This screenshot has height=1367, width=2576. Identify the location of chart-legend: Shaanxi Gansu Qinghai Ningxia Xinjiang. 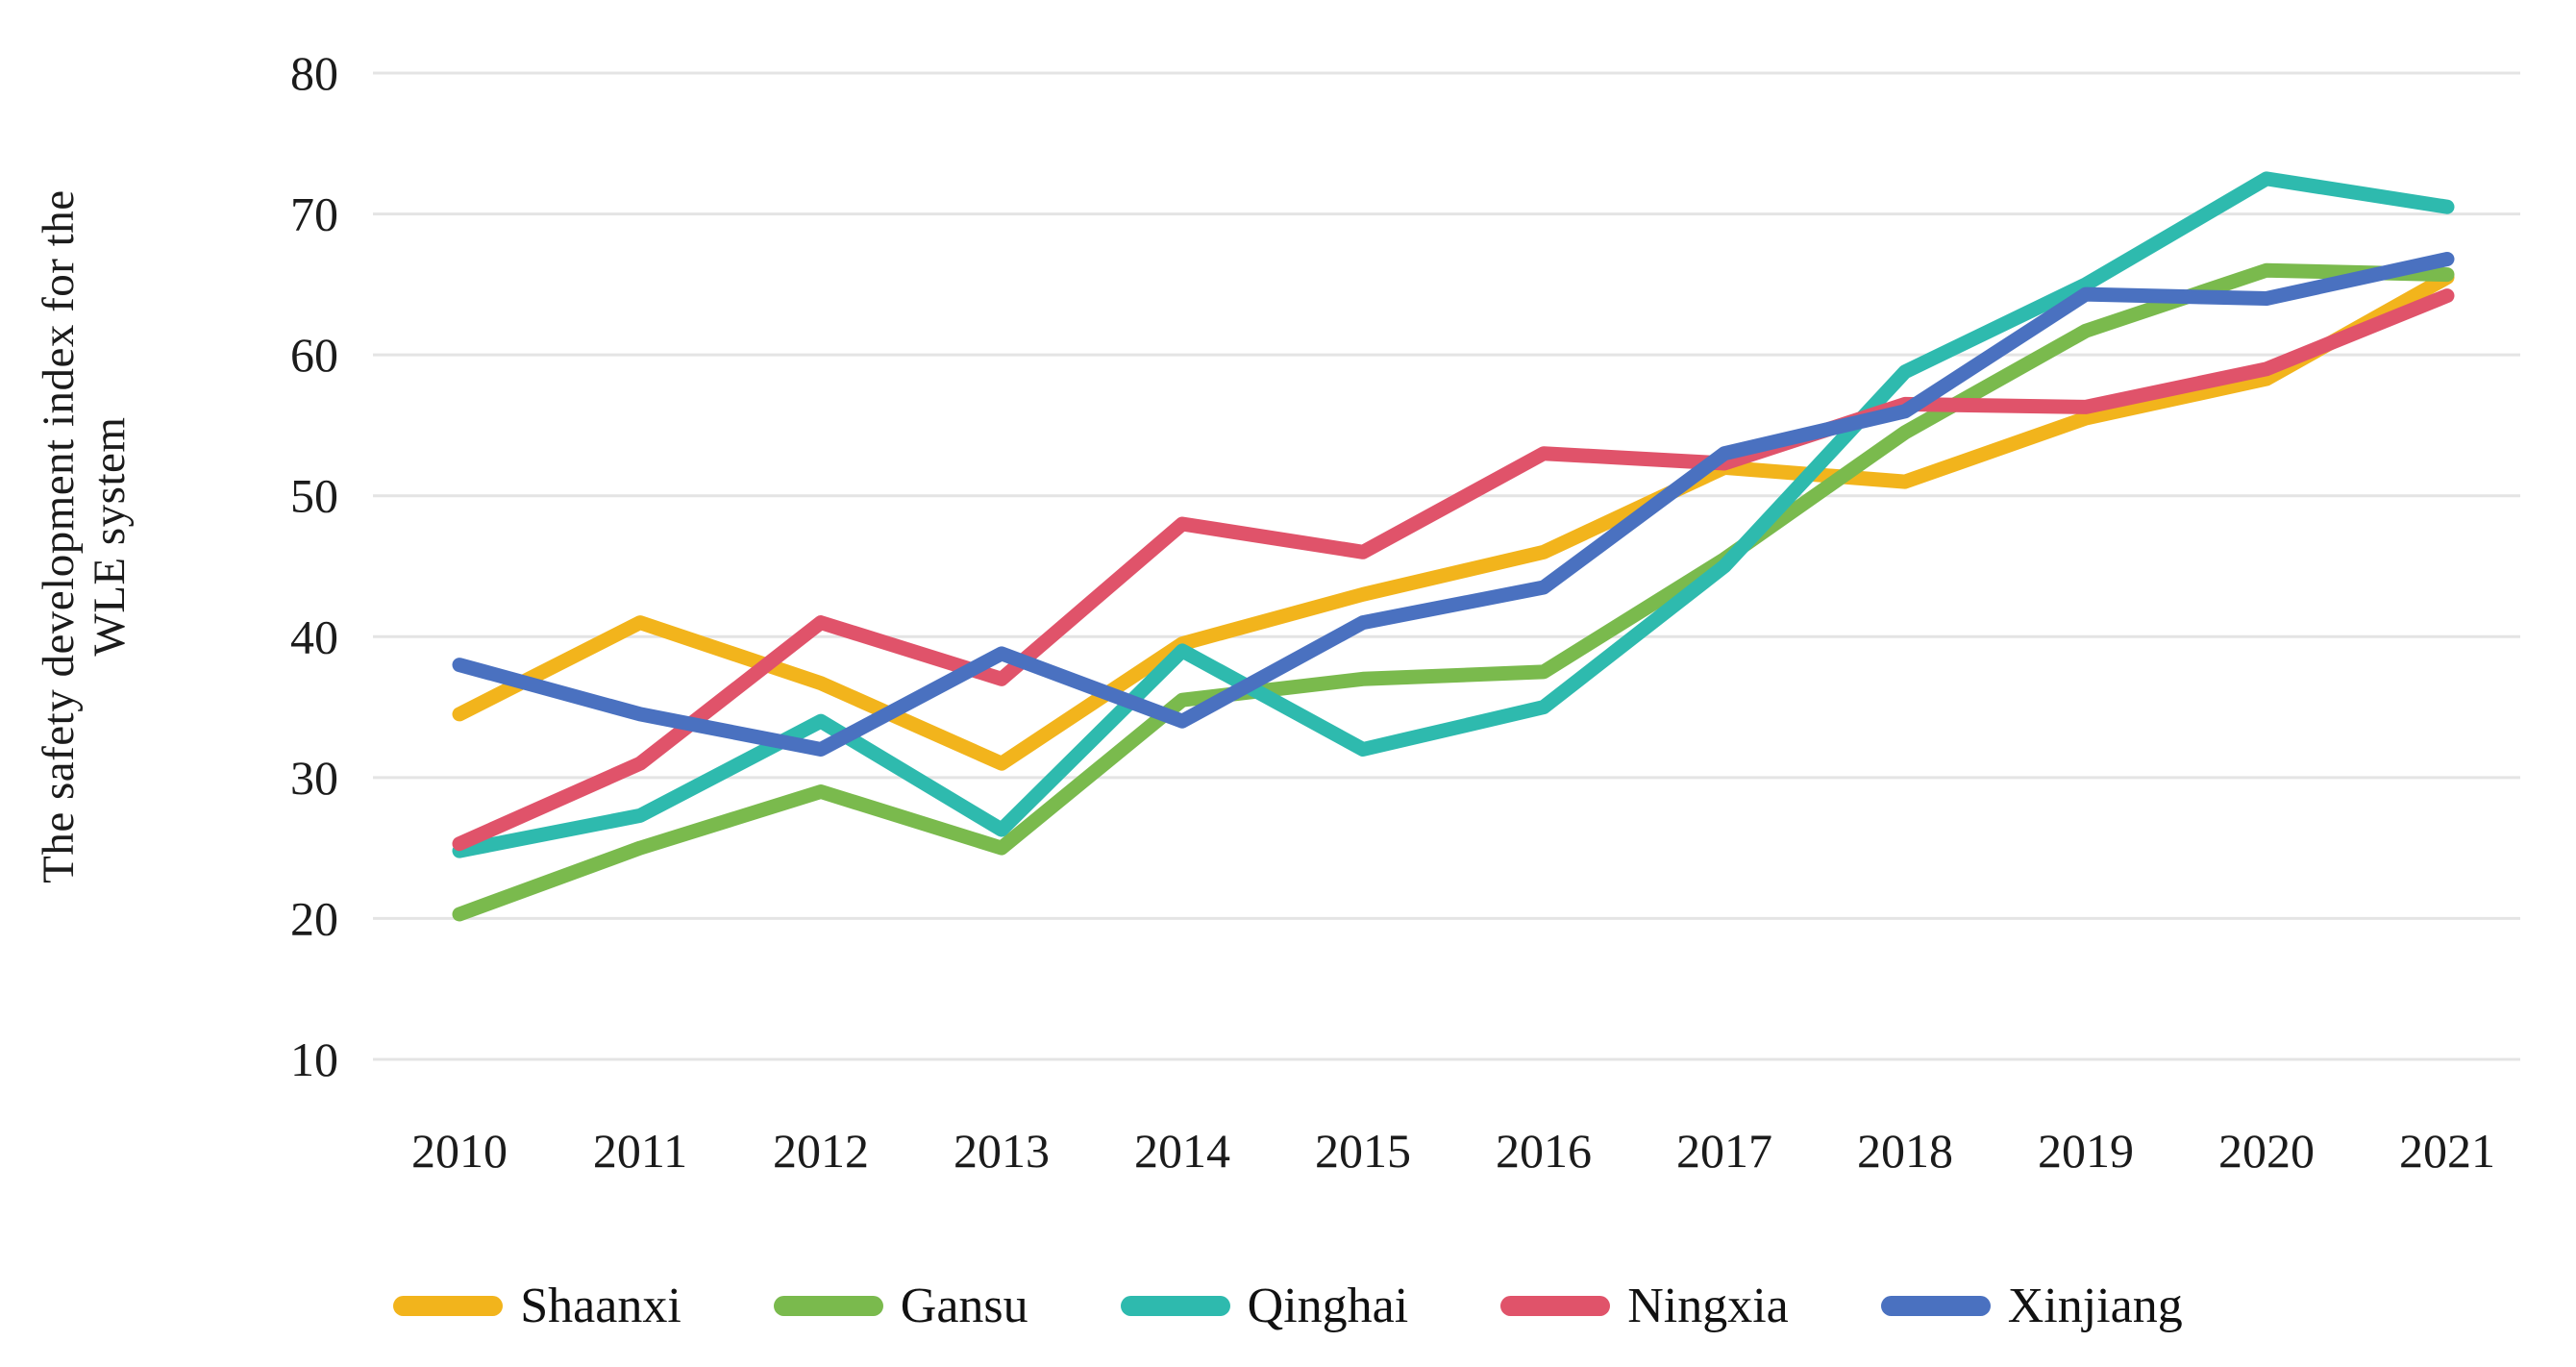
(1288, 1305).